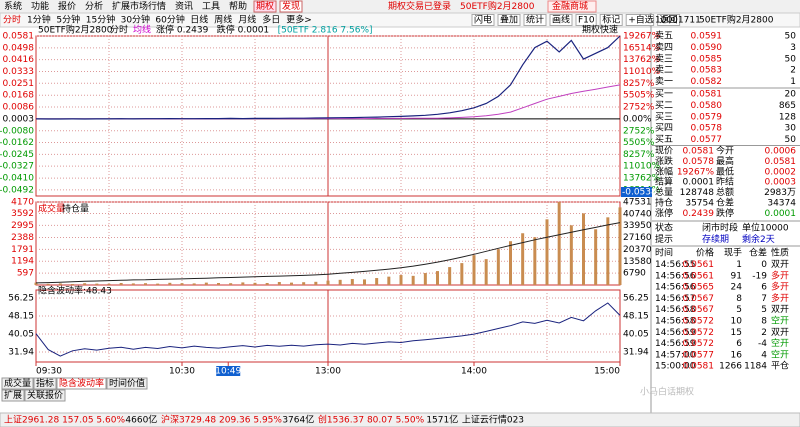  I want to click on watermark: 小马白话期权, so click(667, 392).